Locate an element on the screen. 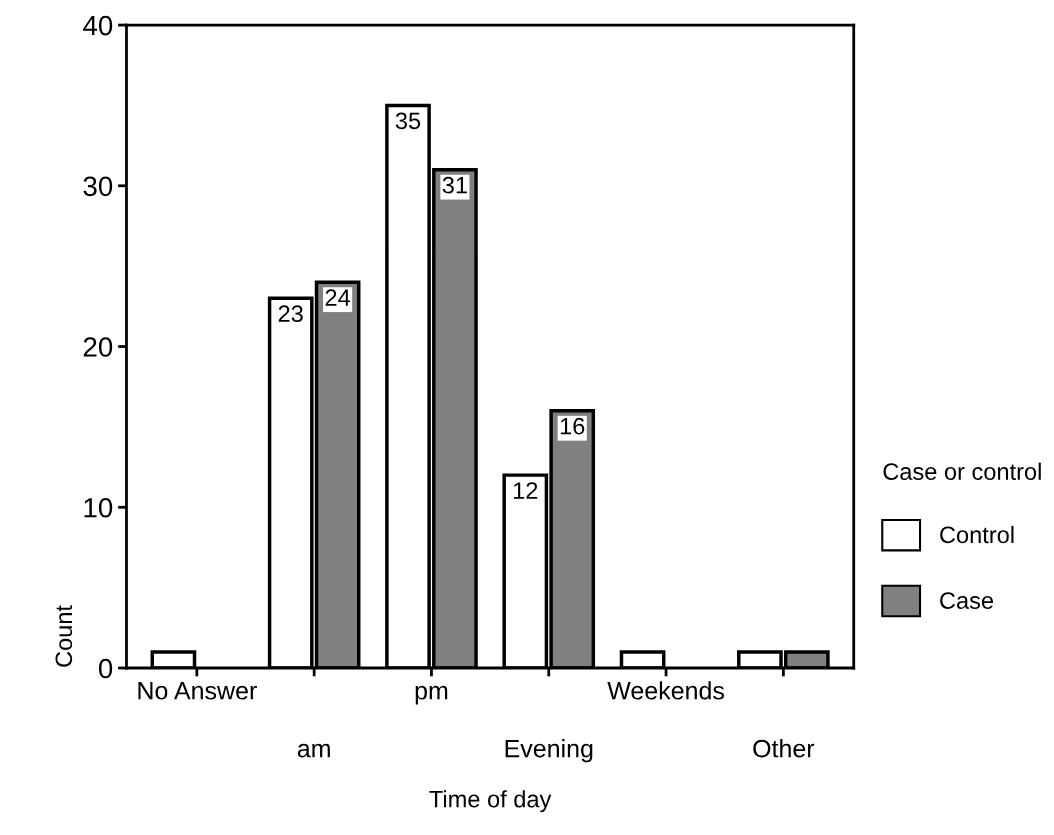  x-tick-label: Other is located at coordinates (784, 748).